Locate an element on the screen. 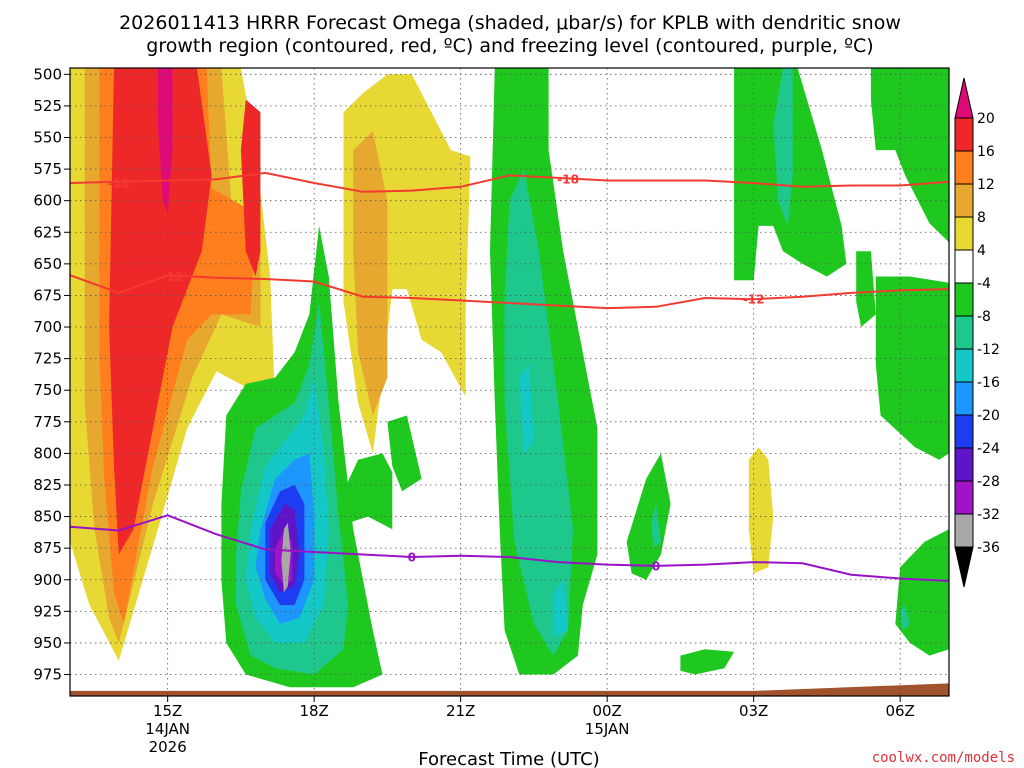 This screenshot has width=1024, height=768. y-tick-label-800: 800 is located at coordinates (47, 453).